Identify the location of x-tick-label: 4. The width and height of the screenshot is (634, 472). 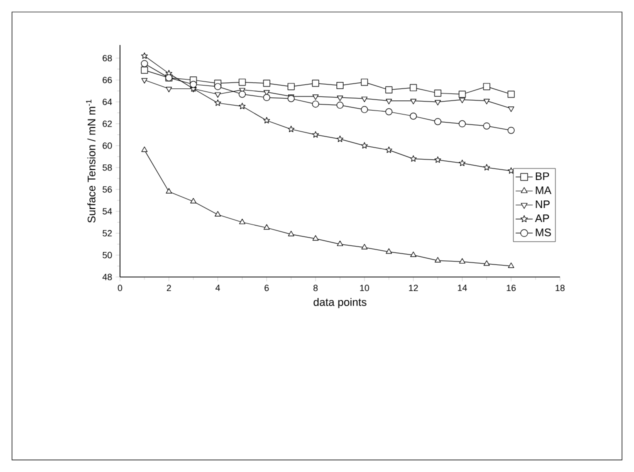
(217, 287).